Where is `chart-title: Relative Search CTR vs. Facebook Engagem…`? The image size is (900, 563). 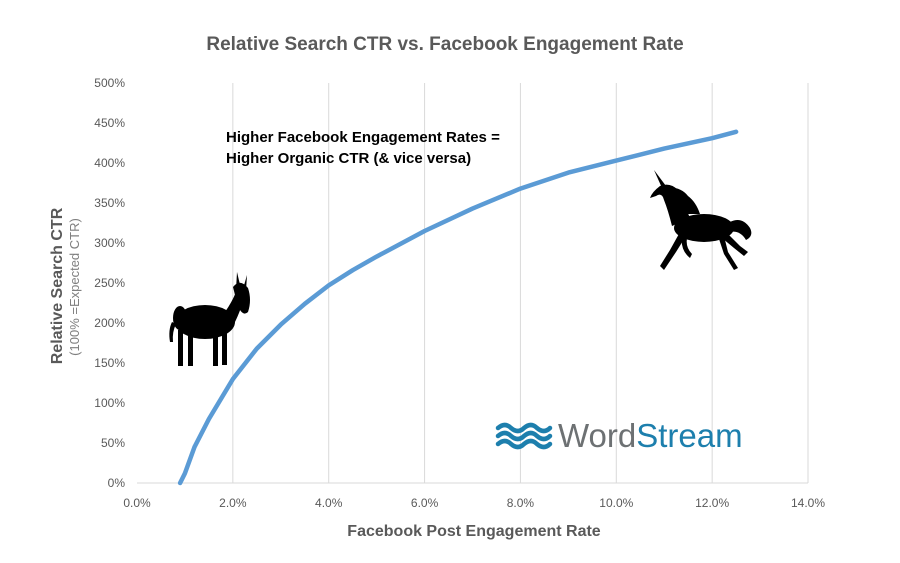 chart-title: Relative Search CTR vs. Facebook Engagem… is located at coordinates (444, 44).